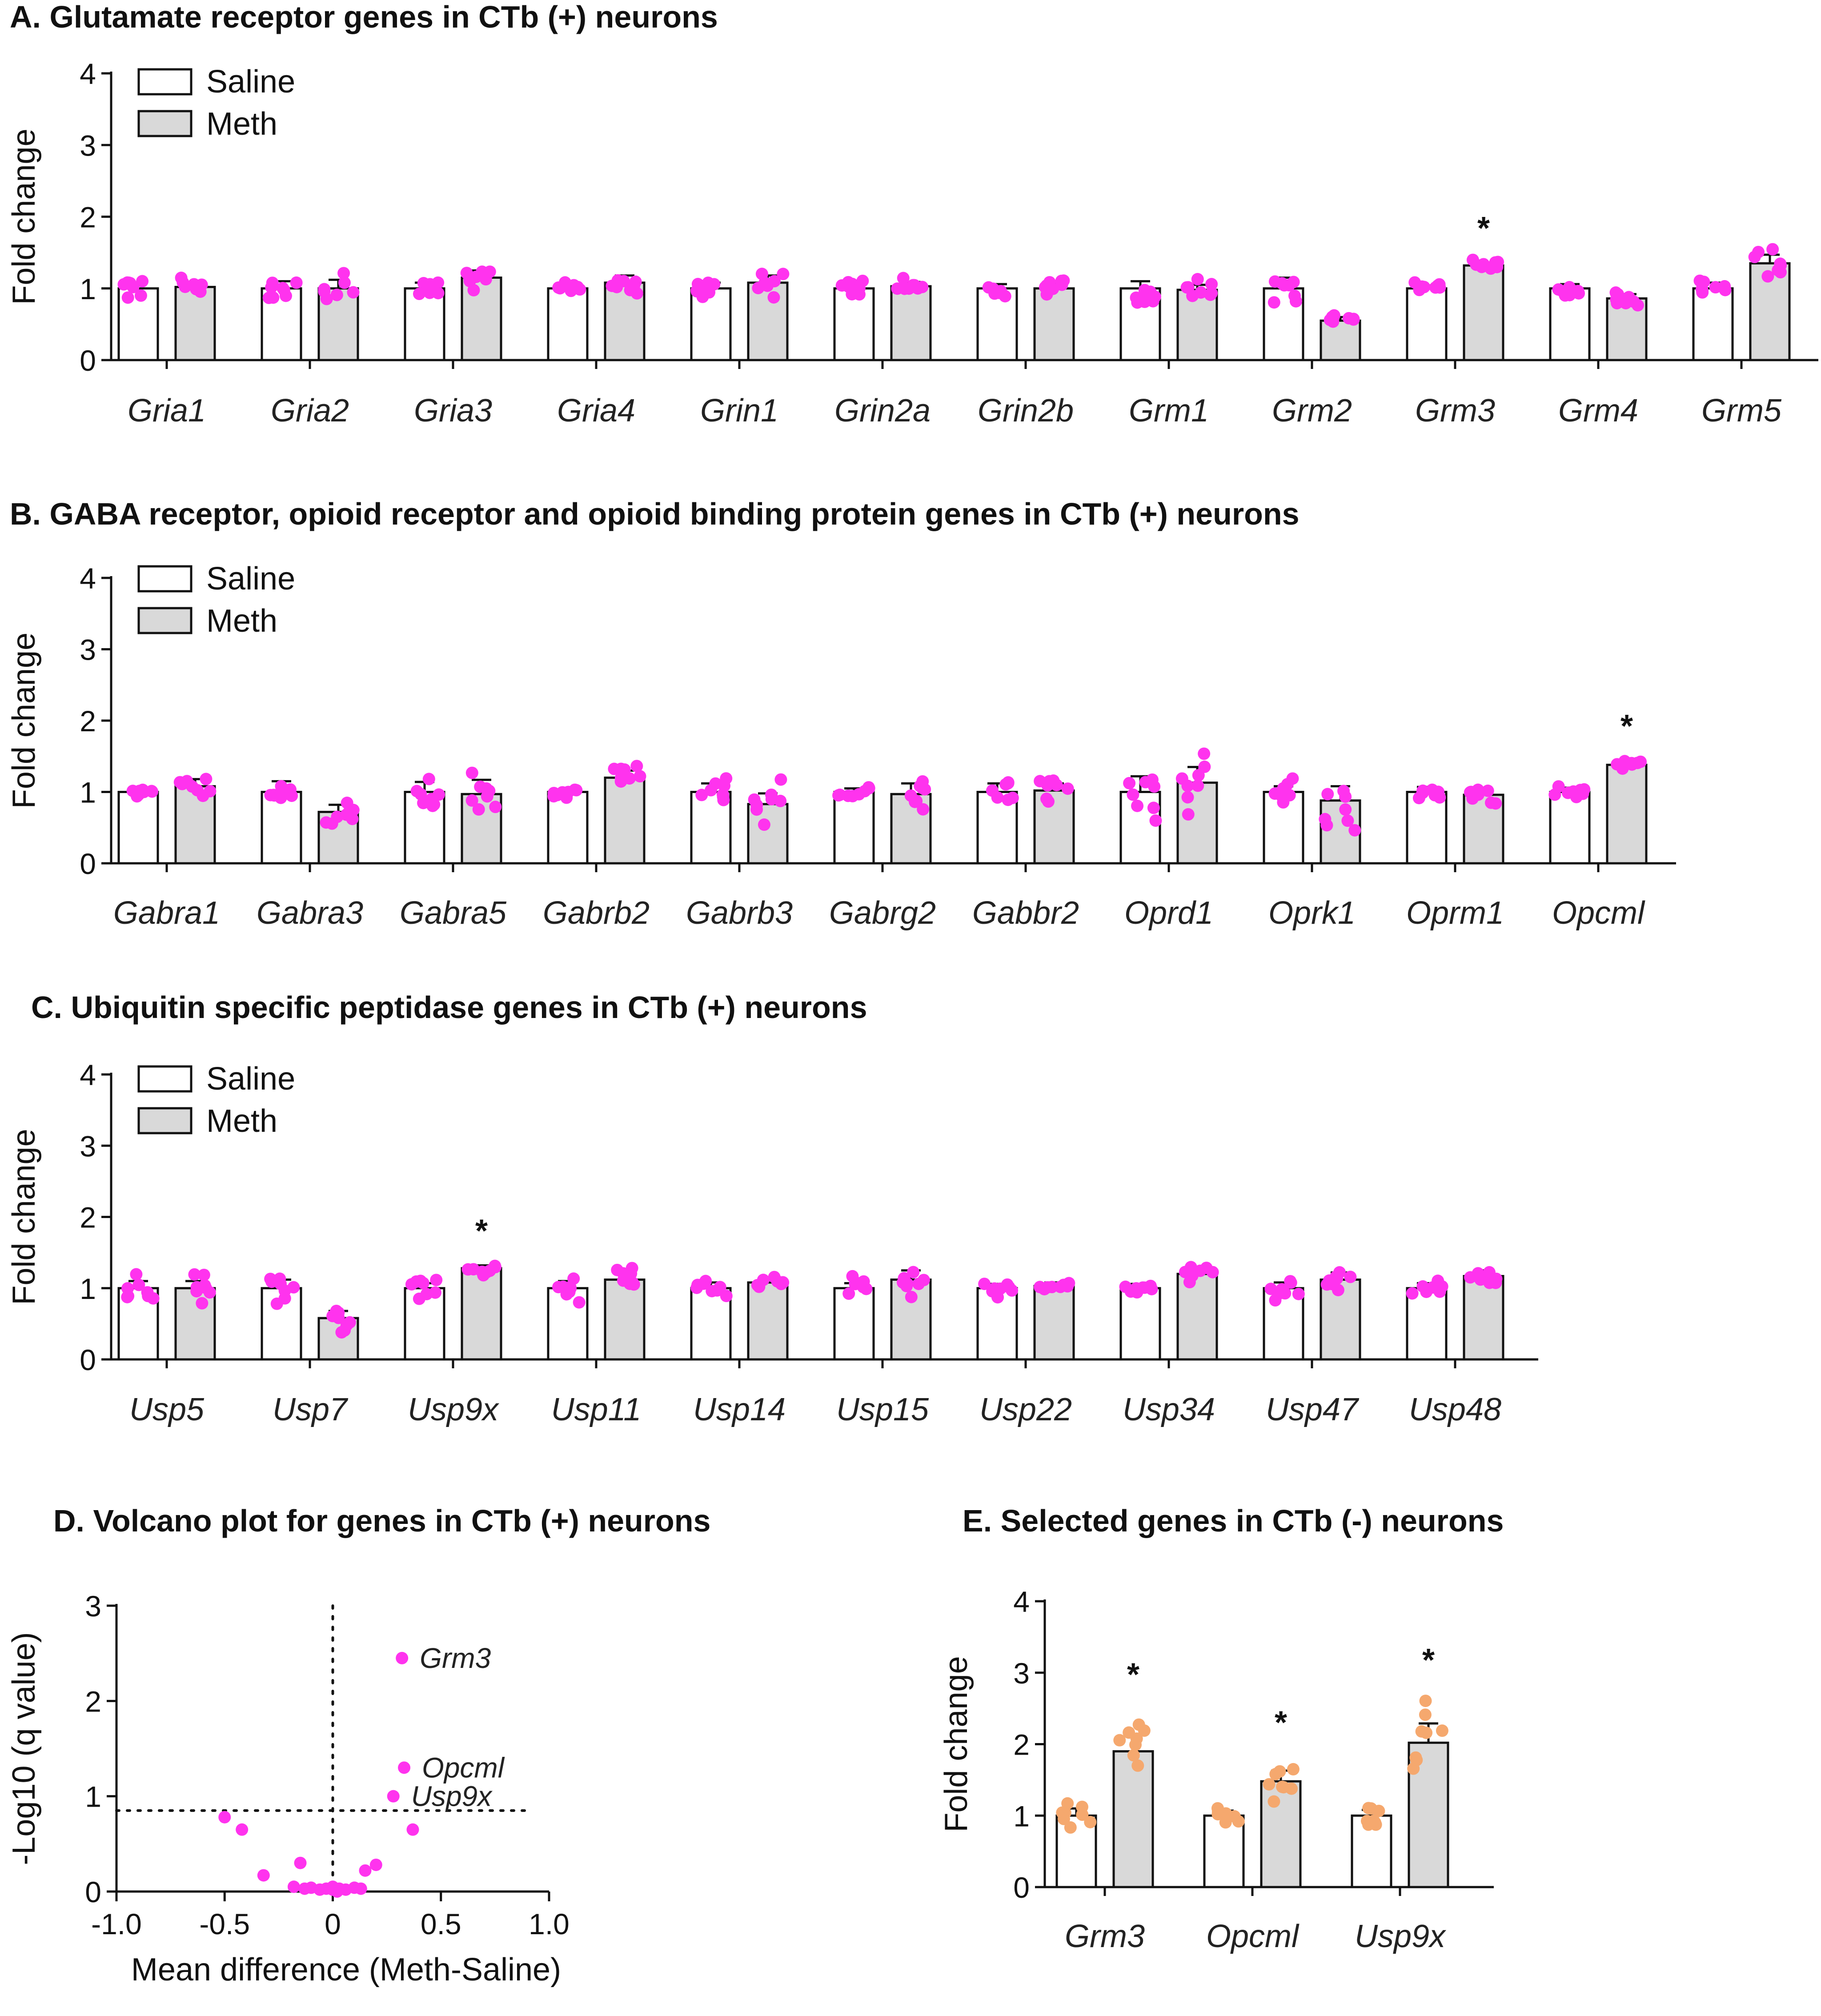  What do you see at coordinates (1054, 324) in the screenshot?
I see `bar-meth-Grin2b` at bounding box center [1054, 324].